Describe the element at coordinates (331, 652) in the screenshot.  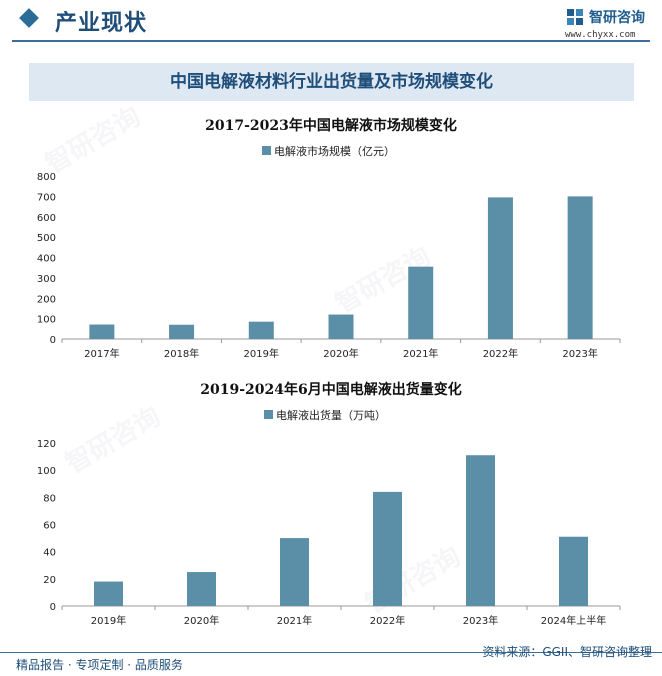
I see `footer-divider` at that location.